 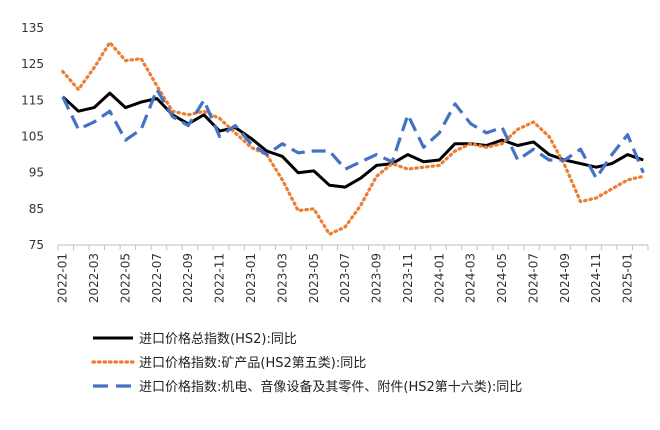 I want to click on legend-label-3: 进口价格指数:机电、音像设备及其零件、附件(HS2第十六类):同比, so click(x=330, y=387).